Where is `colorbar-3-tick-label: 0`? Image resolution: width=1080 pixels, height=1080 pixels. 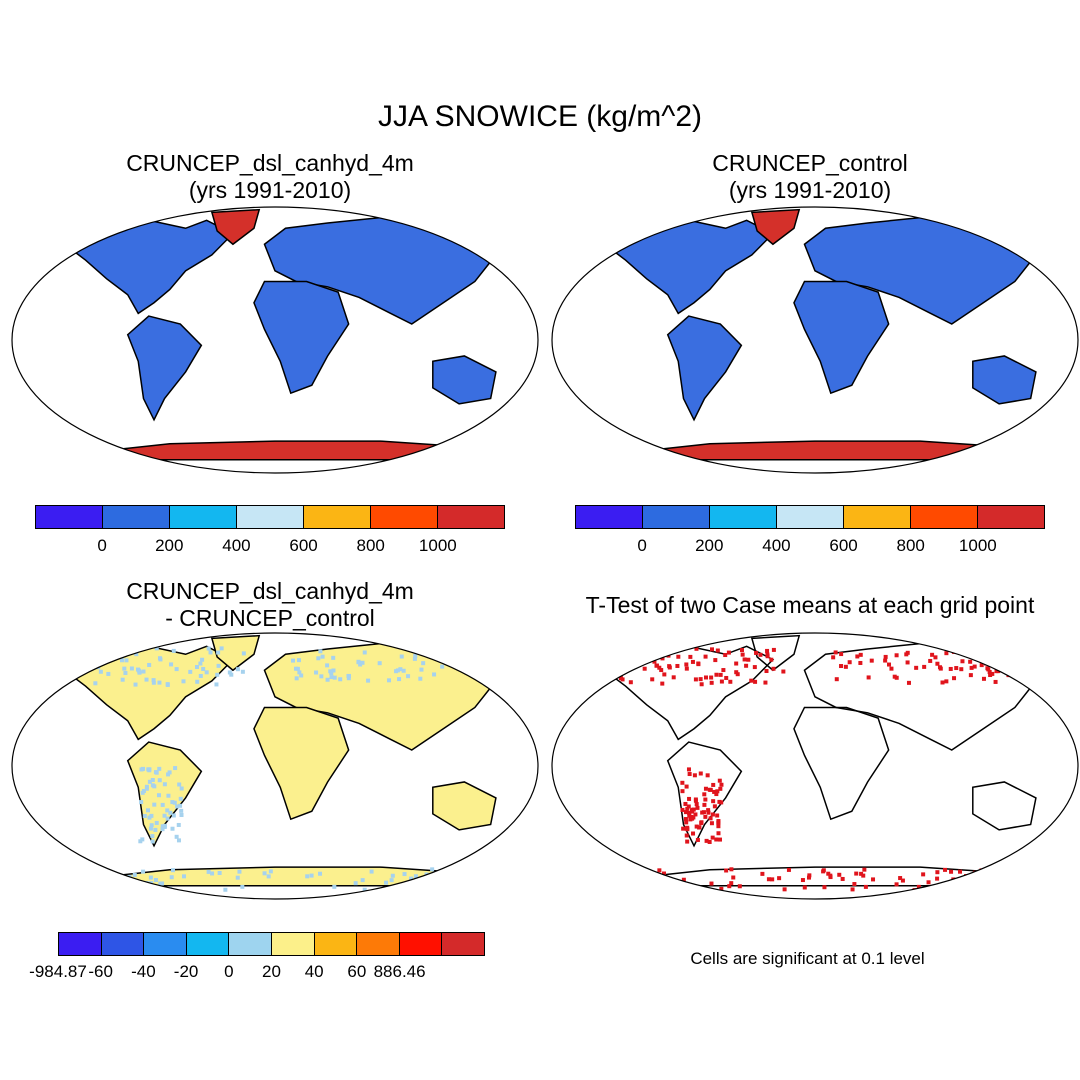
colorbar-3-tick-label: 0 is located at coordinates (229, 971).